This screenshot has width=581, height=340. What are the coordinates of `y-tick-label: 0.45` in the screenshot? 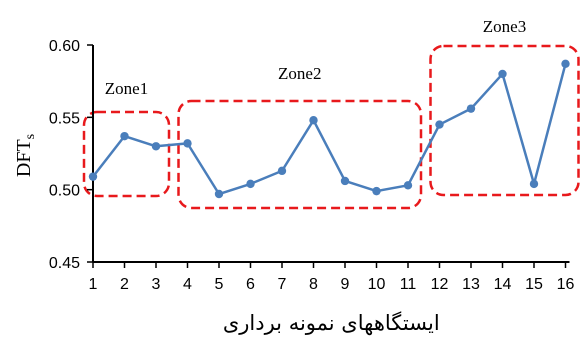 It's located at (64, 263).